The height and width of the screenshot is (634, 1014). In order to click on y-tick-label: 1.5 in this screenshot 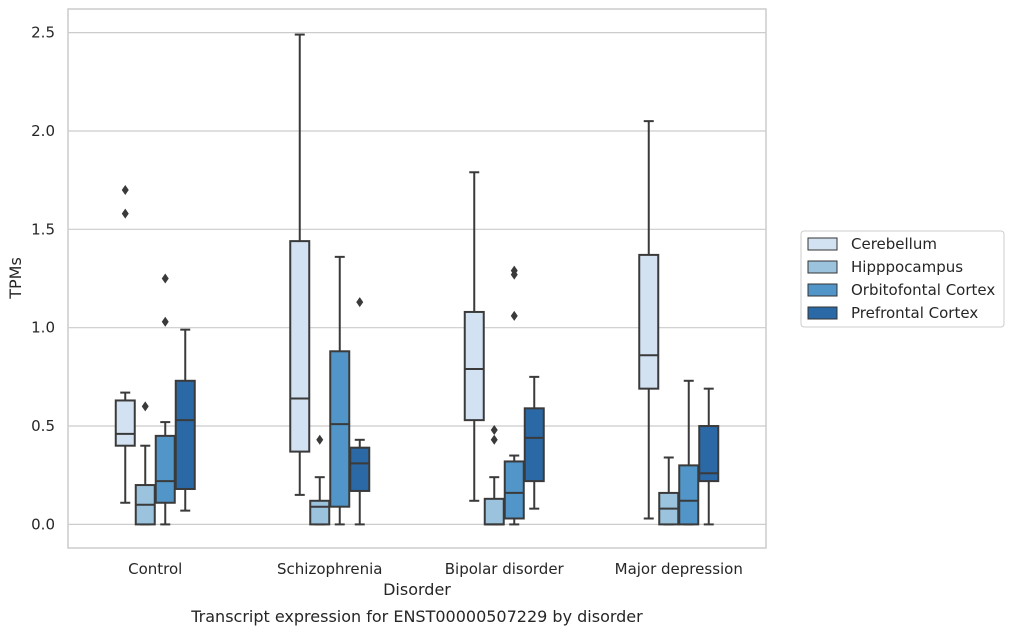, I will do `click(43, 229)`.